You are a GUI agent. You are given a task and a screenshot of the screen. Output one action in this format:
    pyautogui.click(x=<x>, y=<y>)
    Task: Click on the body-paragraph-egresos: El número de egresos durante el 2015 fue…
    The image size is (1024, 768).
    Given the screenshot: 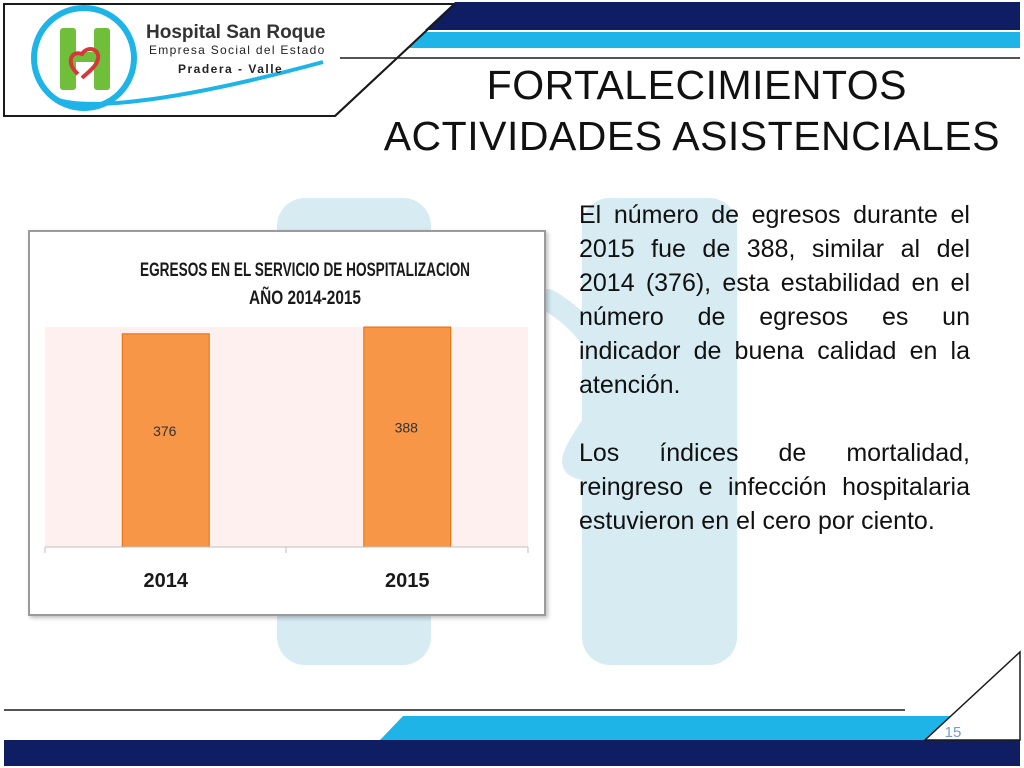 What is the action you would take?
    pyautogui.click(x=774, y=300)
    